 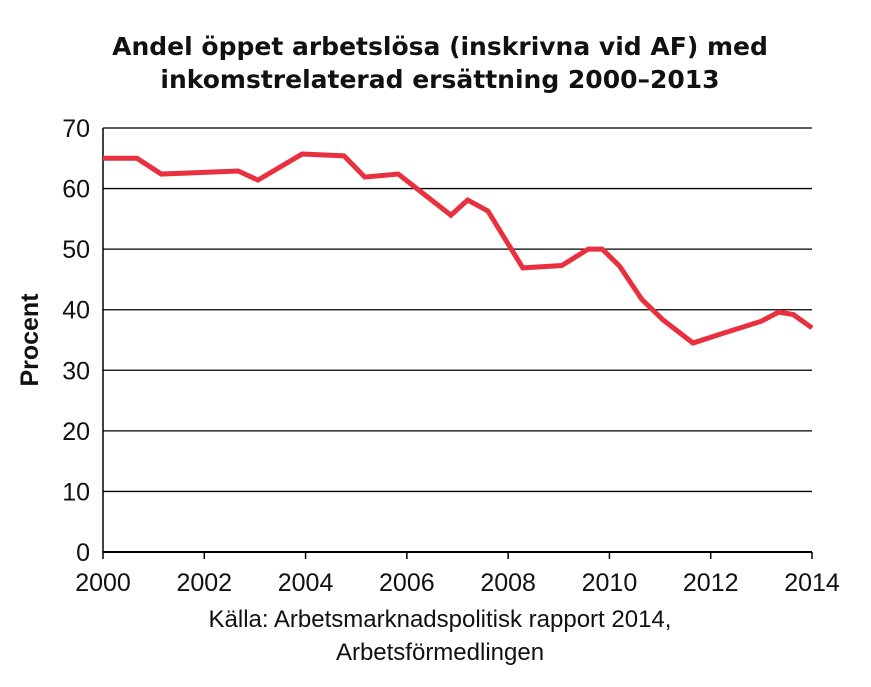 What do you see at coordinates (76, 492) in the screenshot?
I see `y-tick-label: 10` at bounding box center [76, 492].